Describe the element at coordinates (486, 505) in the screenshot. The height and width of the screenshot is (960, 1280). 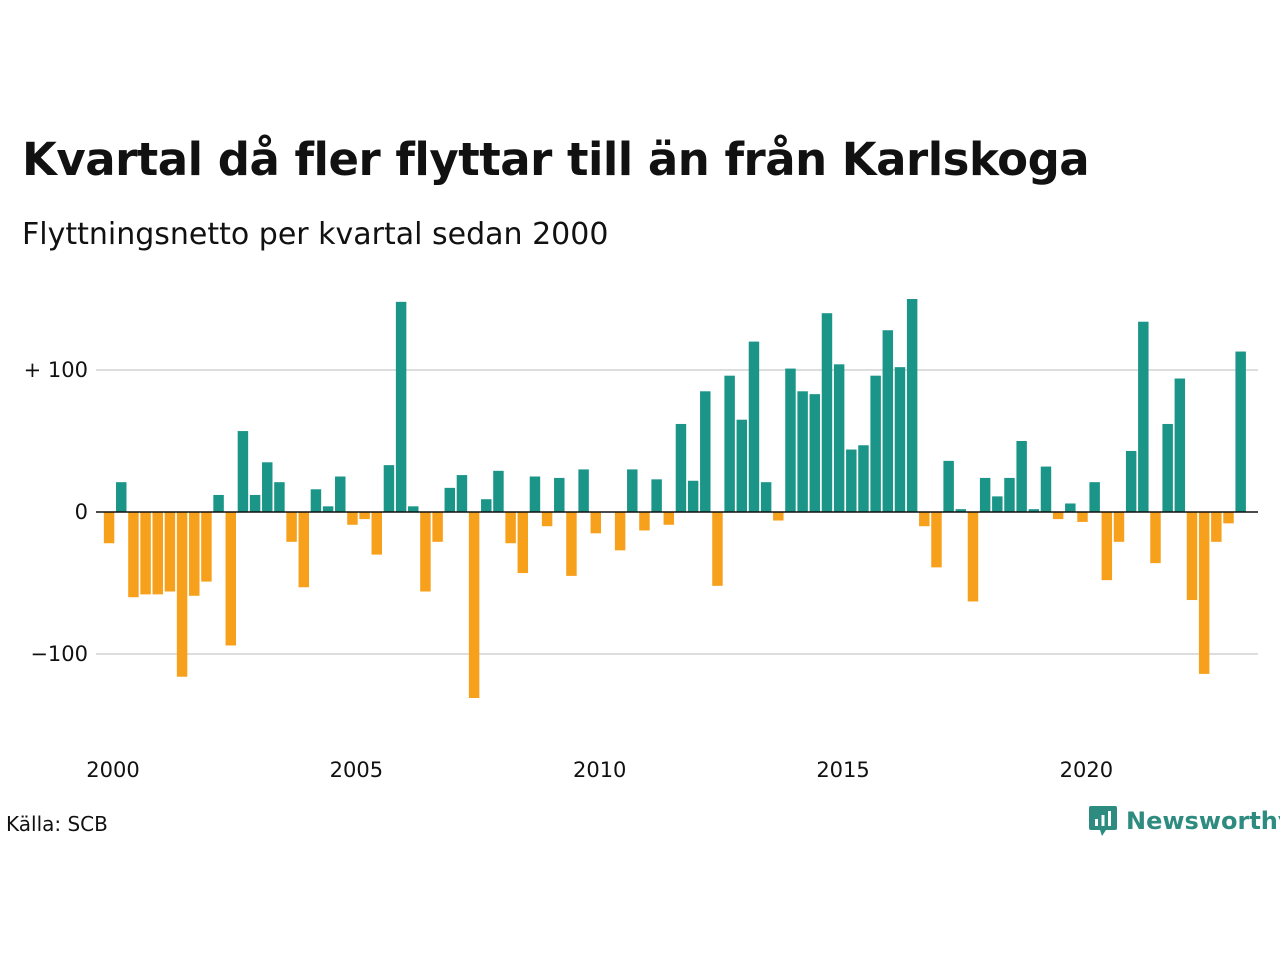
I see `bar-2007-q4` at that location.